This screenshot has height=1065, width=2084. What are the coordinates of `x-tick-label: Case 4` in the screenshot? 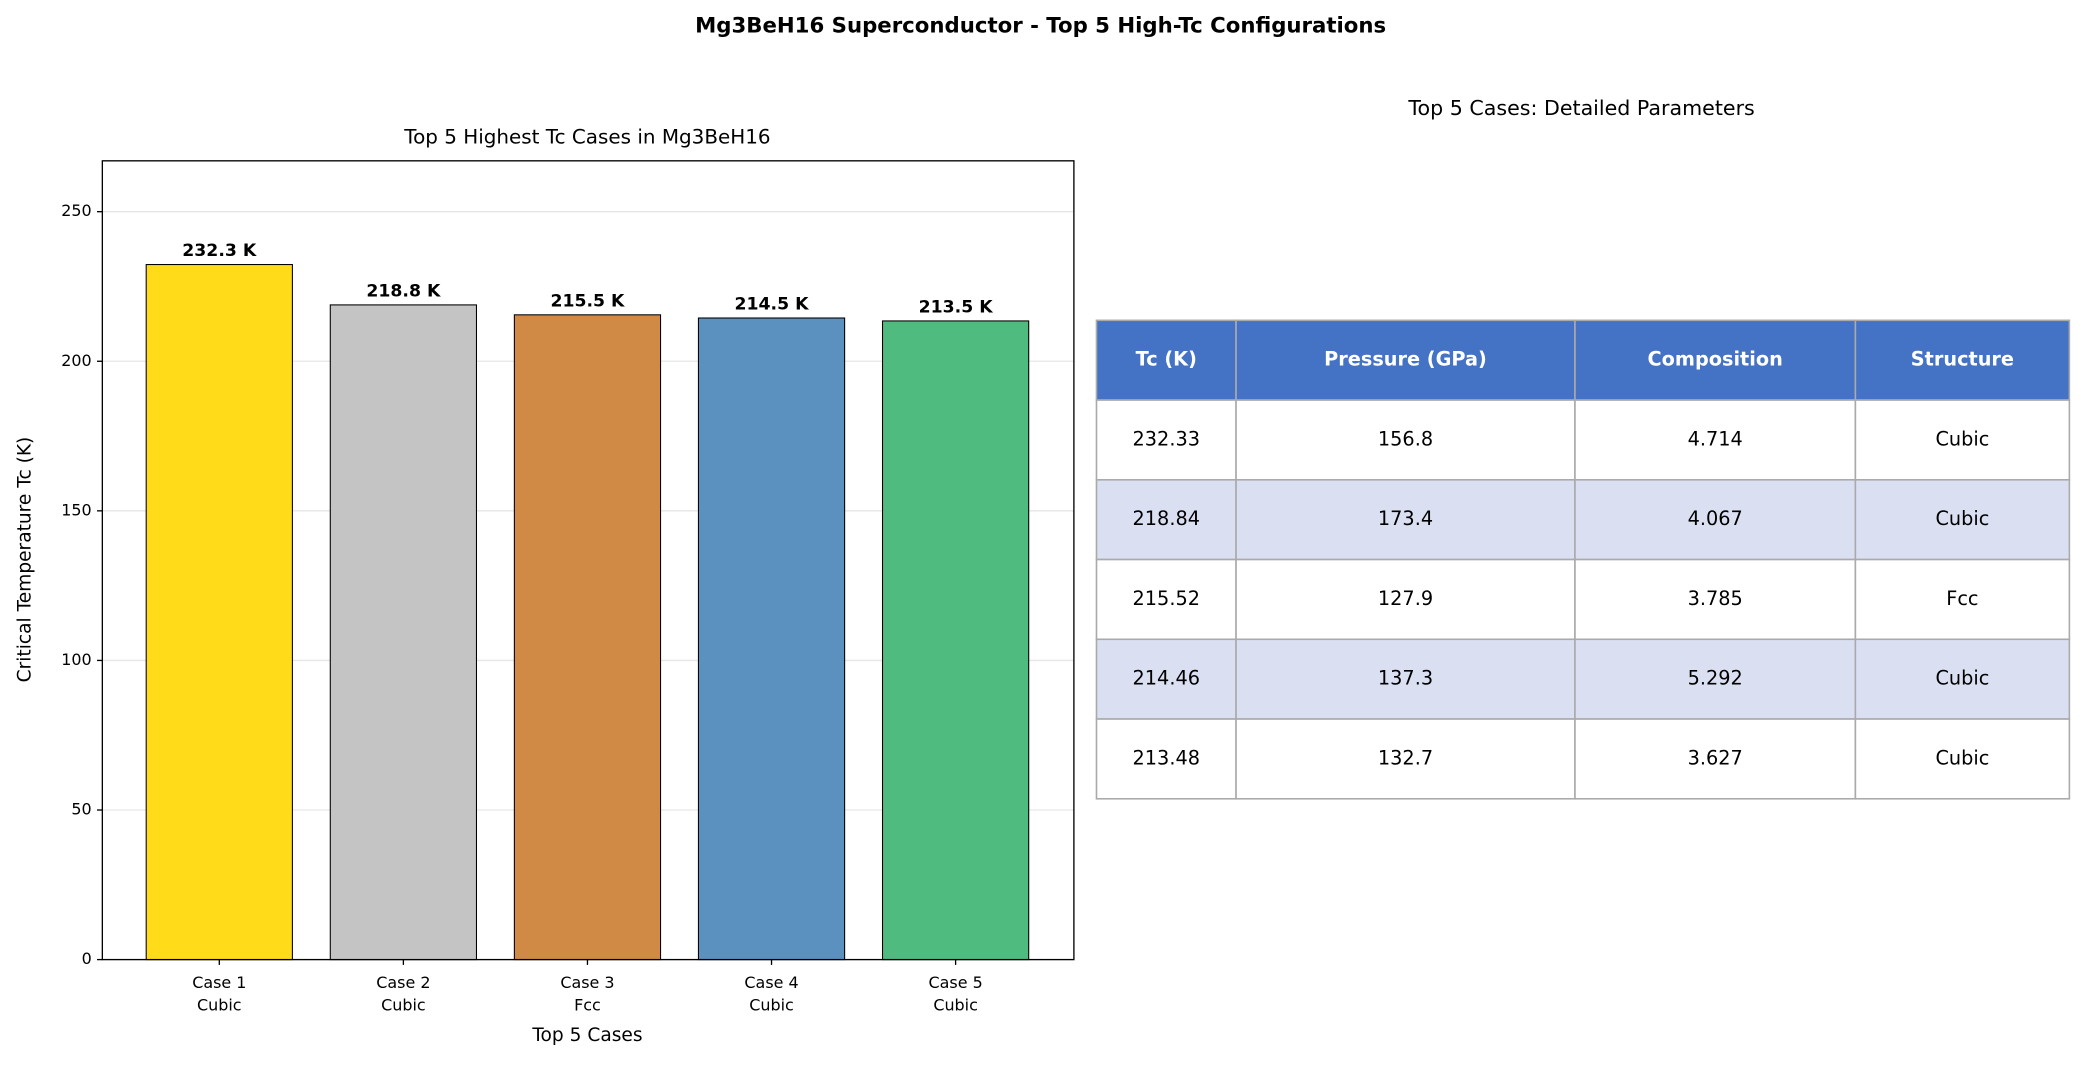 It's located at (771, 982).